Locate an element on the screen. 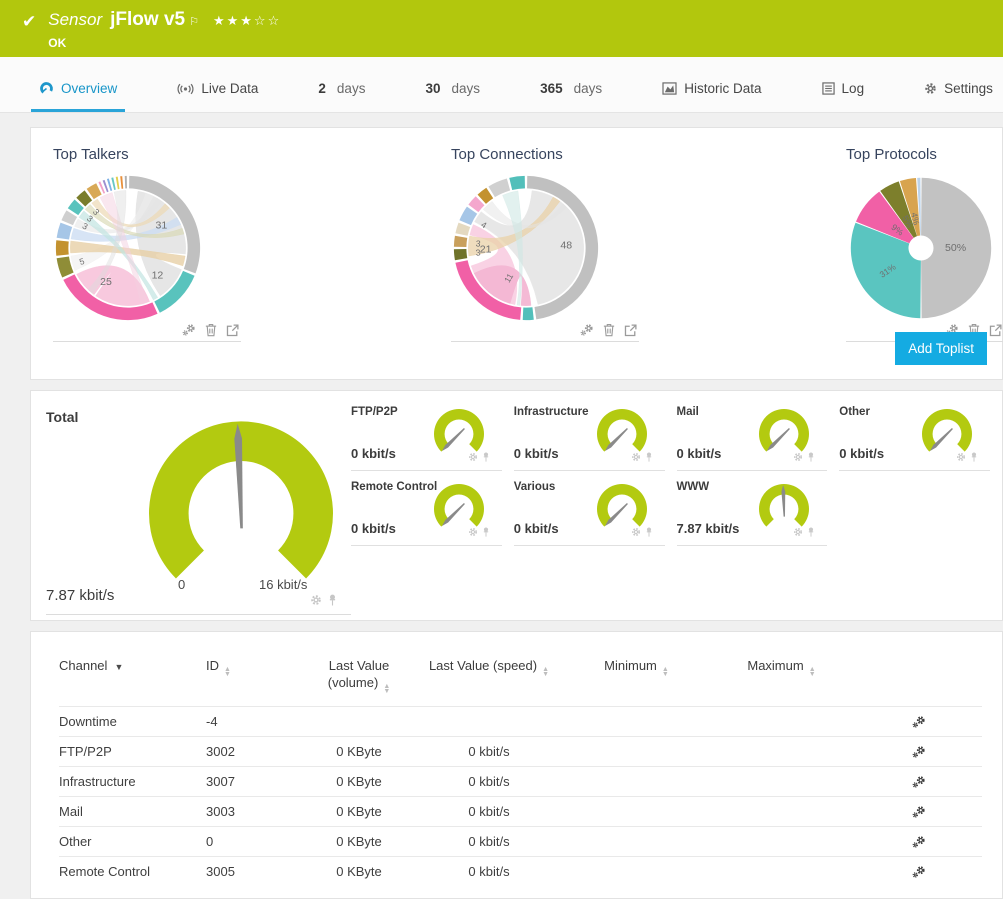 The height and width of the screenshot is (899, 1003). gauge-min-label: 0 is located at coordinates (182, 584).